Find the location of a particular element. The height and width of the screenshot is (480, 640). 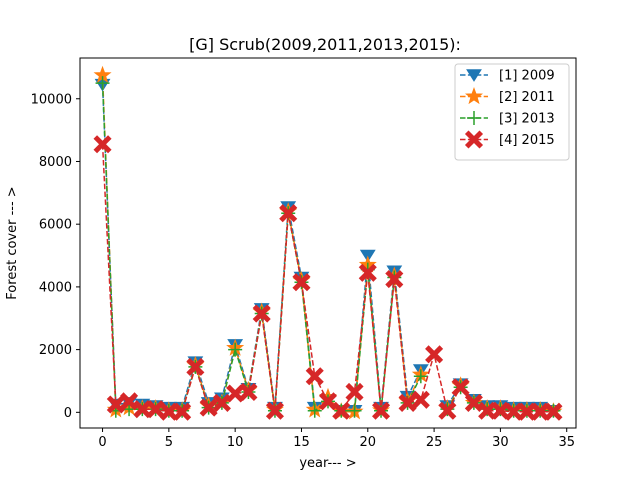

y-axis-label: Forest cover --- > is located at coordinates (12, 242).